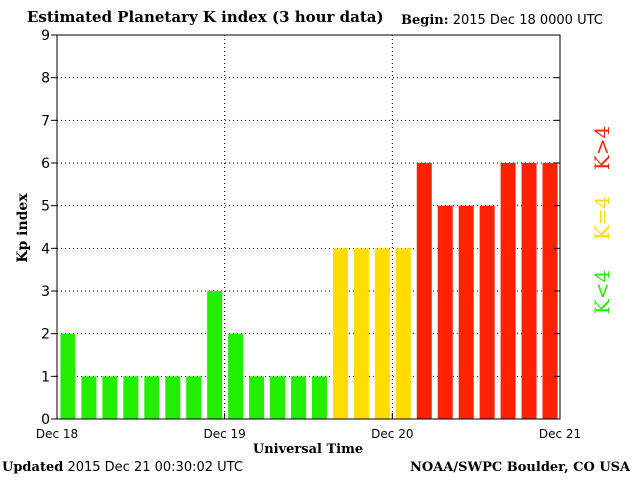 Image resolution: width=640 pixels, height=480 pixels. I want to click on legend: K>4 K=4 K<4, so click(602, 220).